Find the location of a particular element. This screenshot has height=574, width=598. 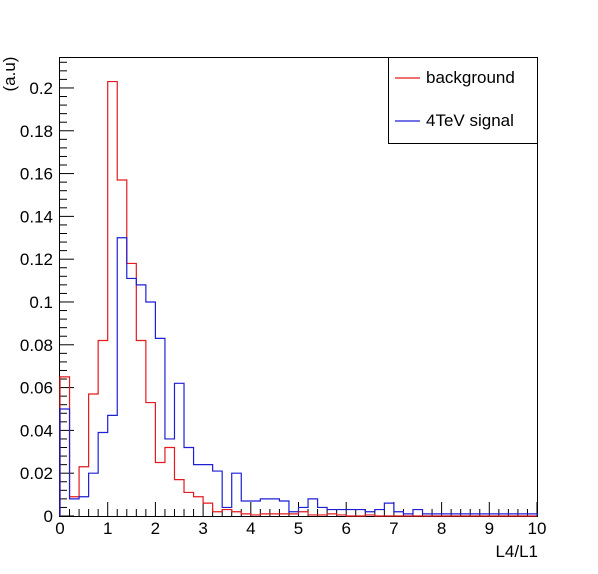

legend-box is located at coordinates (463, 100).